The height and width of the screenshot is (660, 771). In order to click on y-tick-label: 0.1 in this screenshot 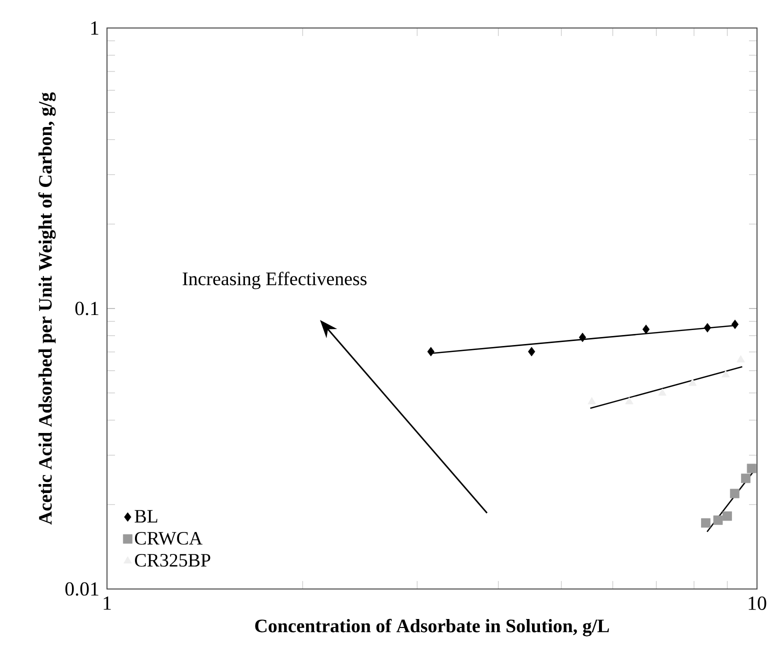, I will do `click(86, 309)`.